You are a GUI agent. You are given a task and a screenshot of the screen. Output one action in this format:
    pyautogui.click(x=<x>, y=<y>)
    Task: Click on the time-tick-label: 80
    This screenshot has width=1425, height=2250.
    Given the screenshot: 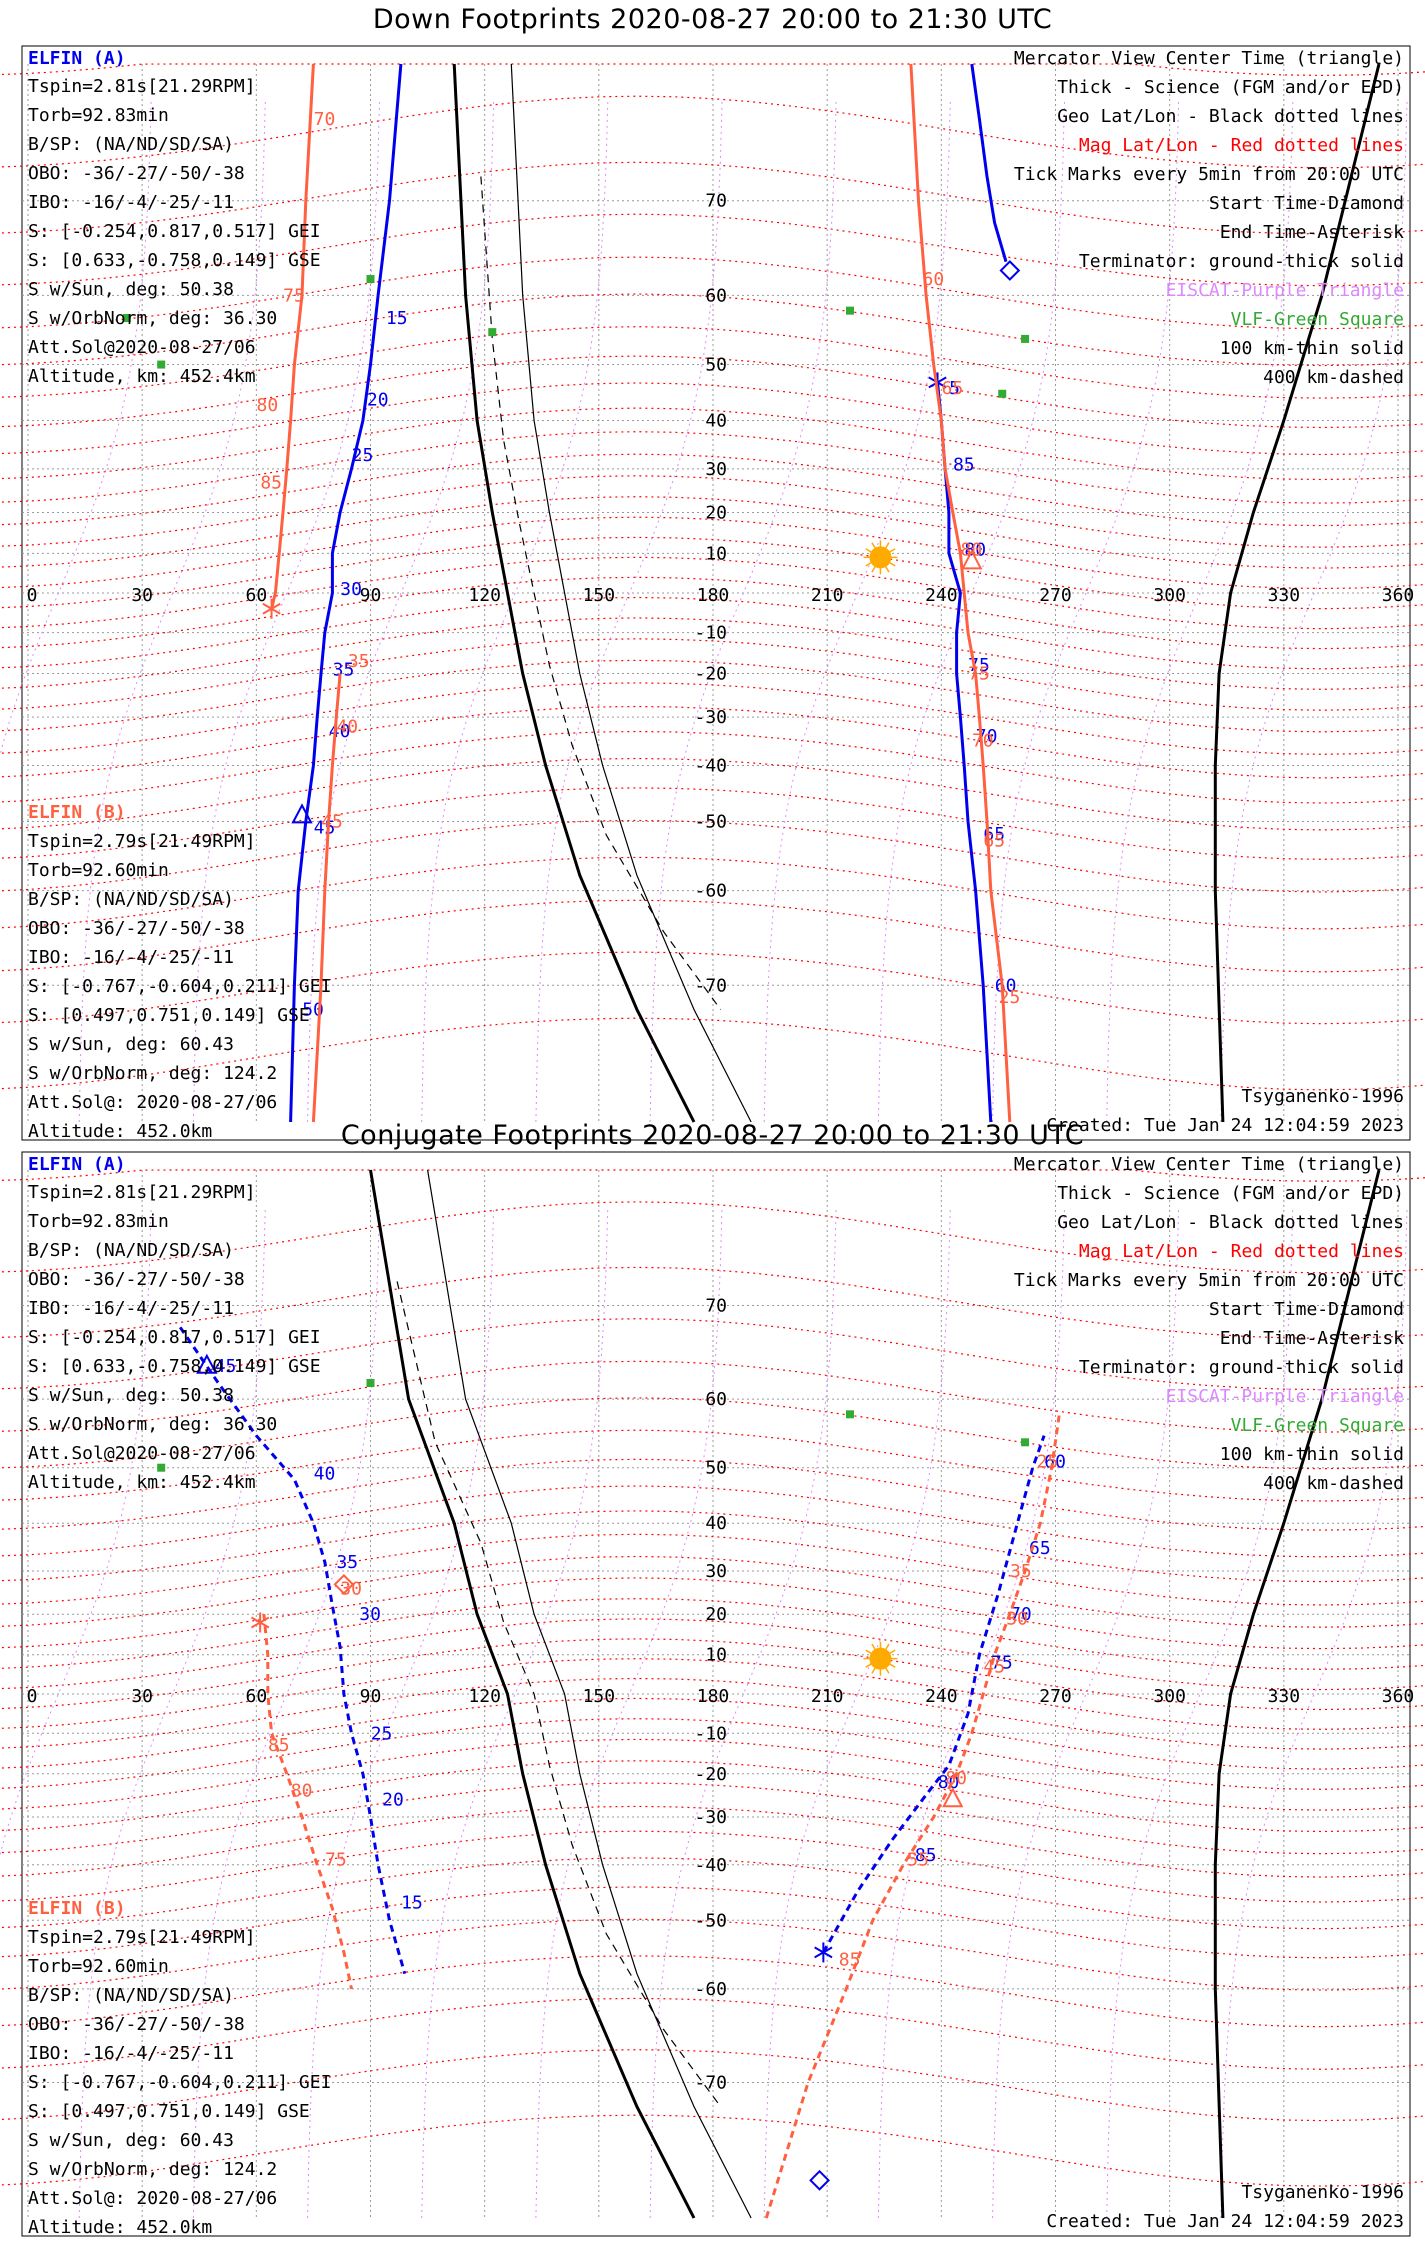 What is the action you would take?
    pyautogui.click(x=268, y=405)
    